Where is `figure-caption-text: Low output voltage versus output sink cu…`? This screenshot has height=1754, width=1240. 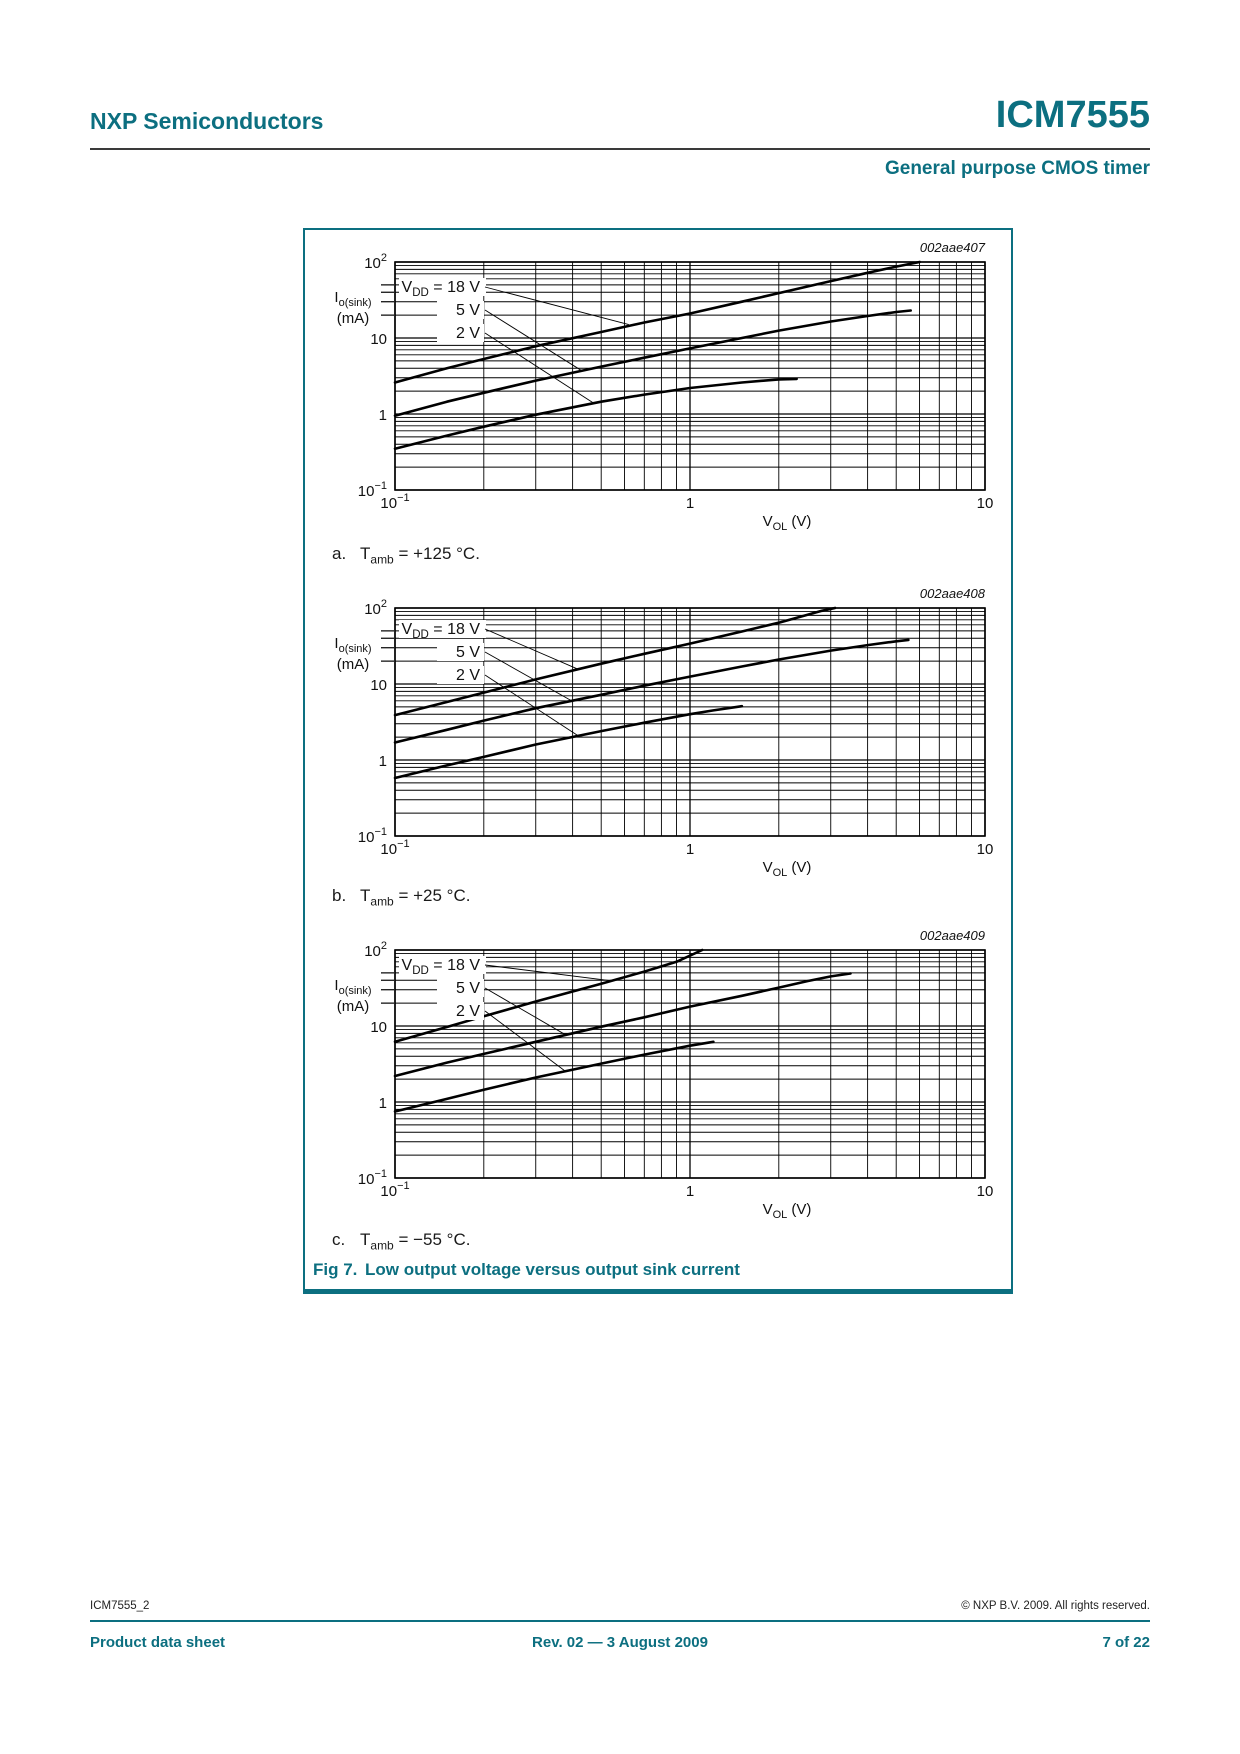
figure-caption-text: Low output voltage versus output sink cu… is located at coordinates (552, 1269).